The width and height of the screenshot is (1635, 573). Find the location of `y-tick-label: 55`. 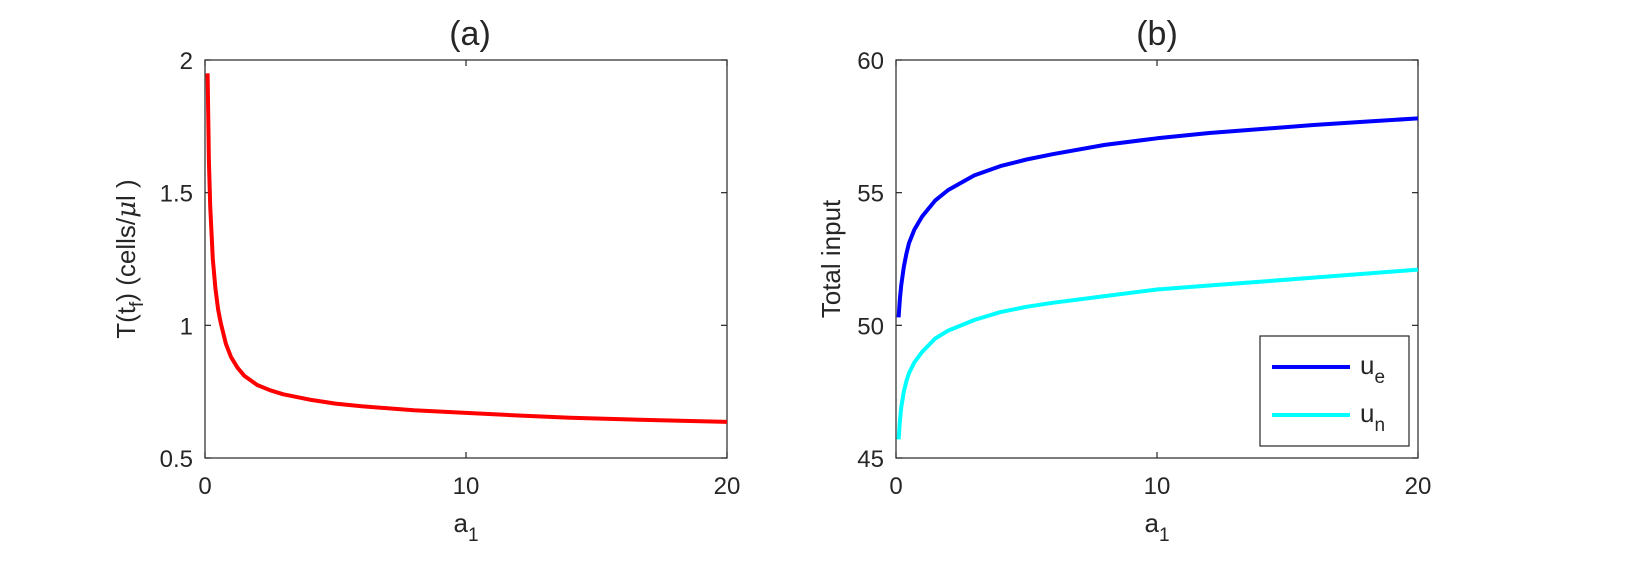

y-tick-label: 55 is located at coordinates (870, 194).